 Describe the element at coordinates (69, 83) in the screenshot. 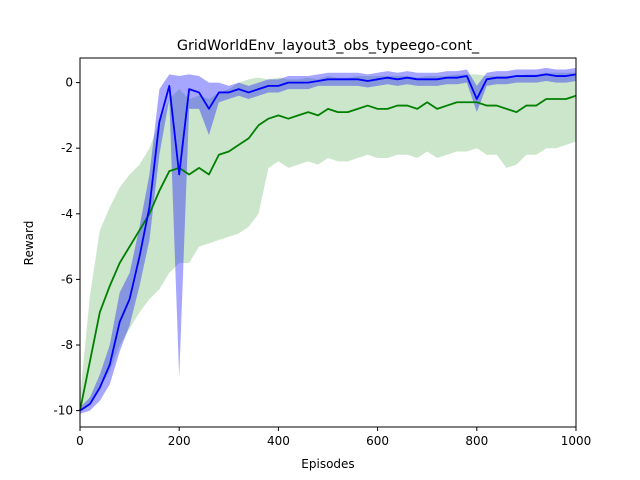

I see `y-tick-label: 0` at that location.